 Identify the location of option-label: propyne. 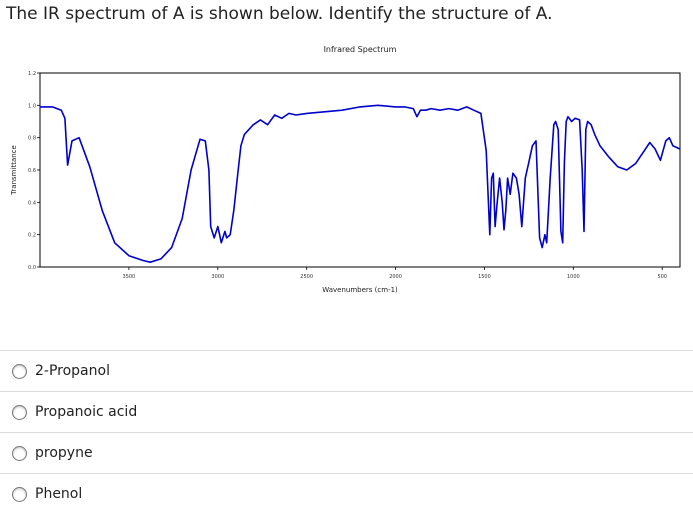
(64, 453).